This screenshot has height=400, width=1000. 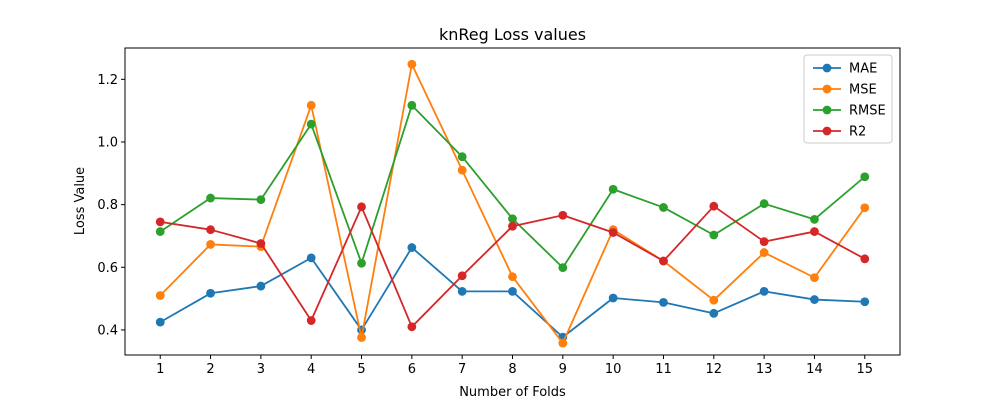 What do you see at coordinates (814, 369) in the screenshot?
I see `x-tick-label: 14` at bounding box center [814, 369].